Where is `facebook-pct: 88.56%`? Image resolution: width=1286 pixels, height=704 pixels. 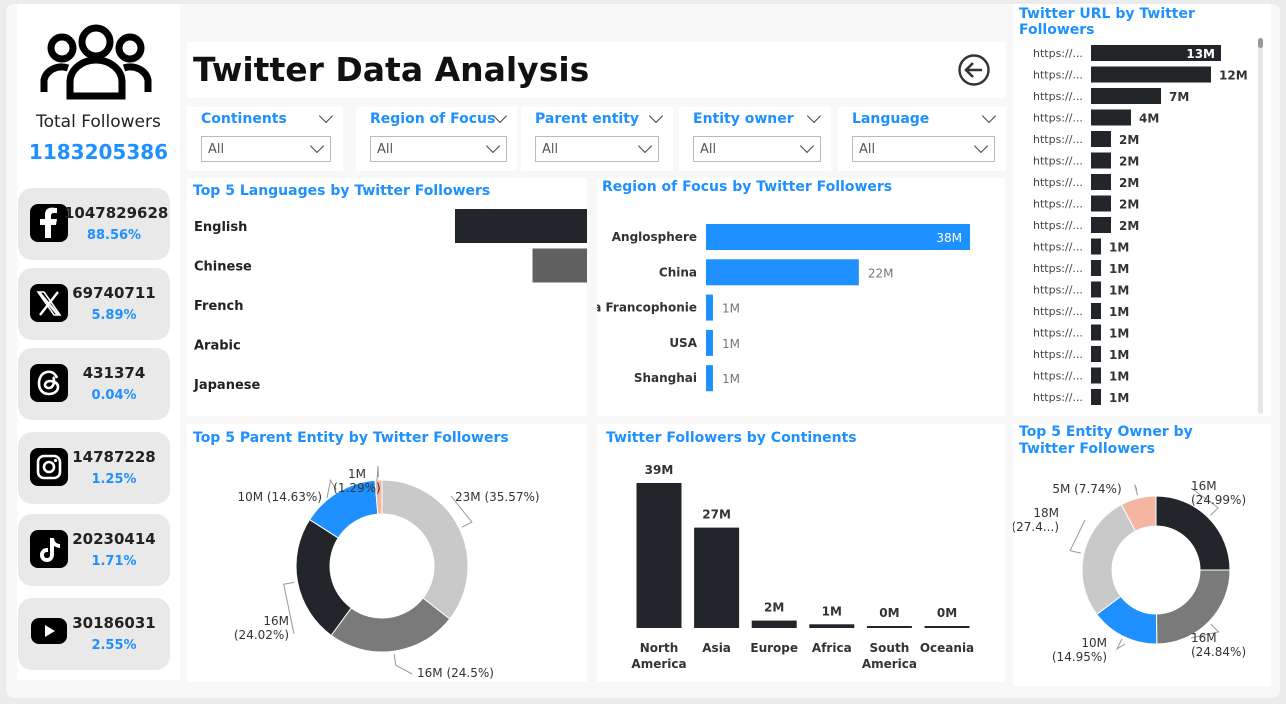 facebook-pct: 88.56% is located at coordinates (114, 235).